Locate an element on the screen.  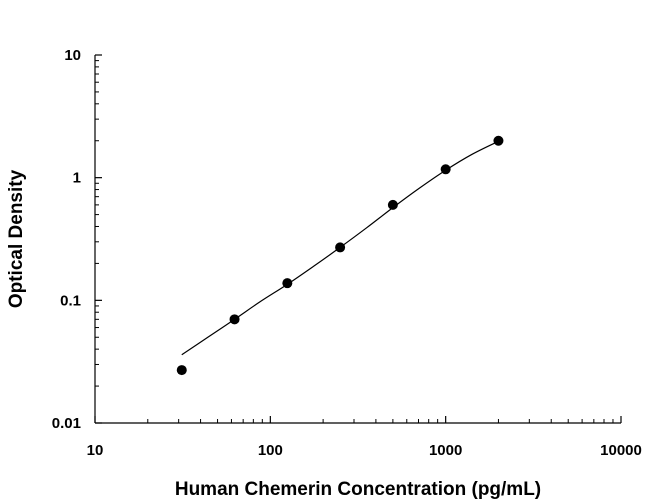
y-tick-label: 0.1 is located at coordinates (70, 300).